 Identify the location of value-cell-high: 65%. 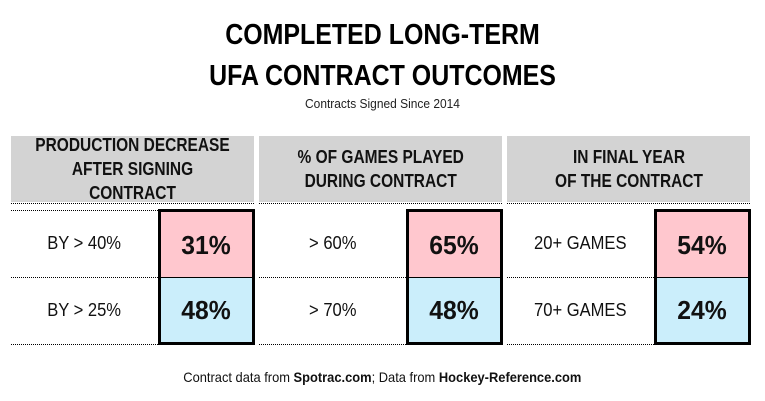
(454, 244).